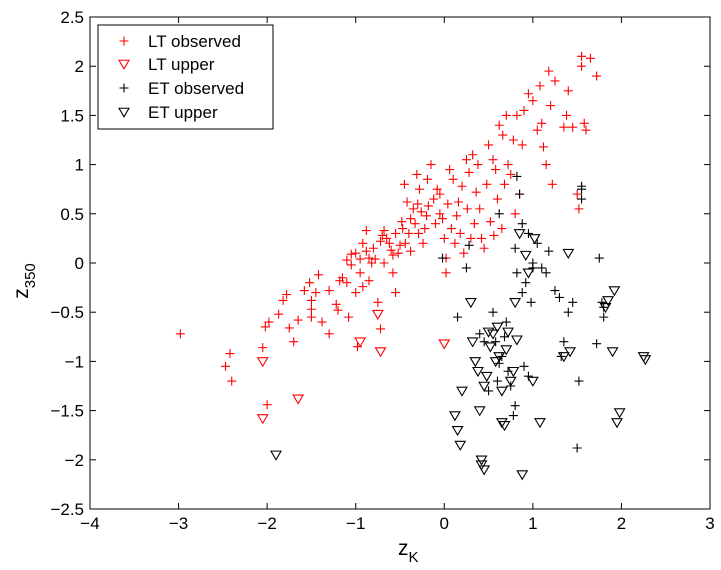 This screenshot has width=721, height=570. Describe the element at coordinates (196, 88) in the screenshot. I see `legend-label-et-observed: ET observed` at that location.